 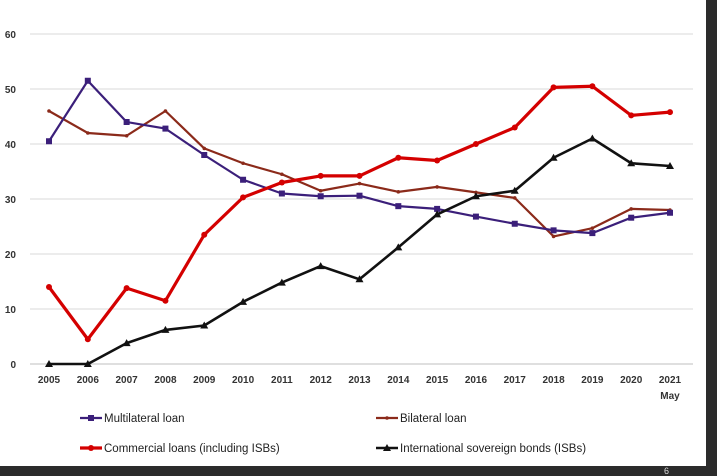 What do you see at coordinates (631, 380) in the screenshot?
I see `x-tick-label: 2020` at bounding box center [631, 380].